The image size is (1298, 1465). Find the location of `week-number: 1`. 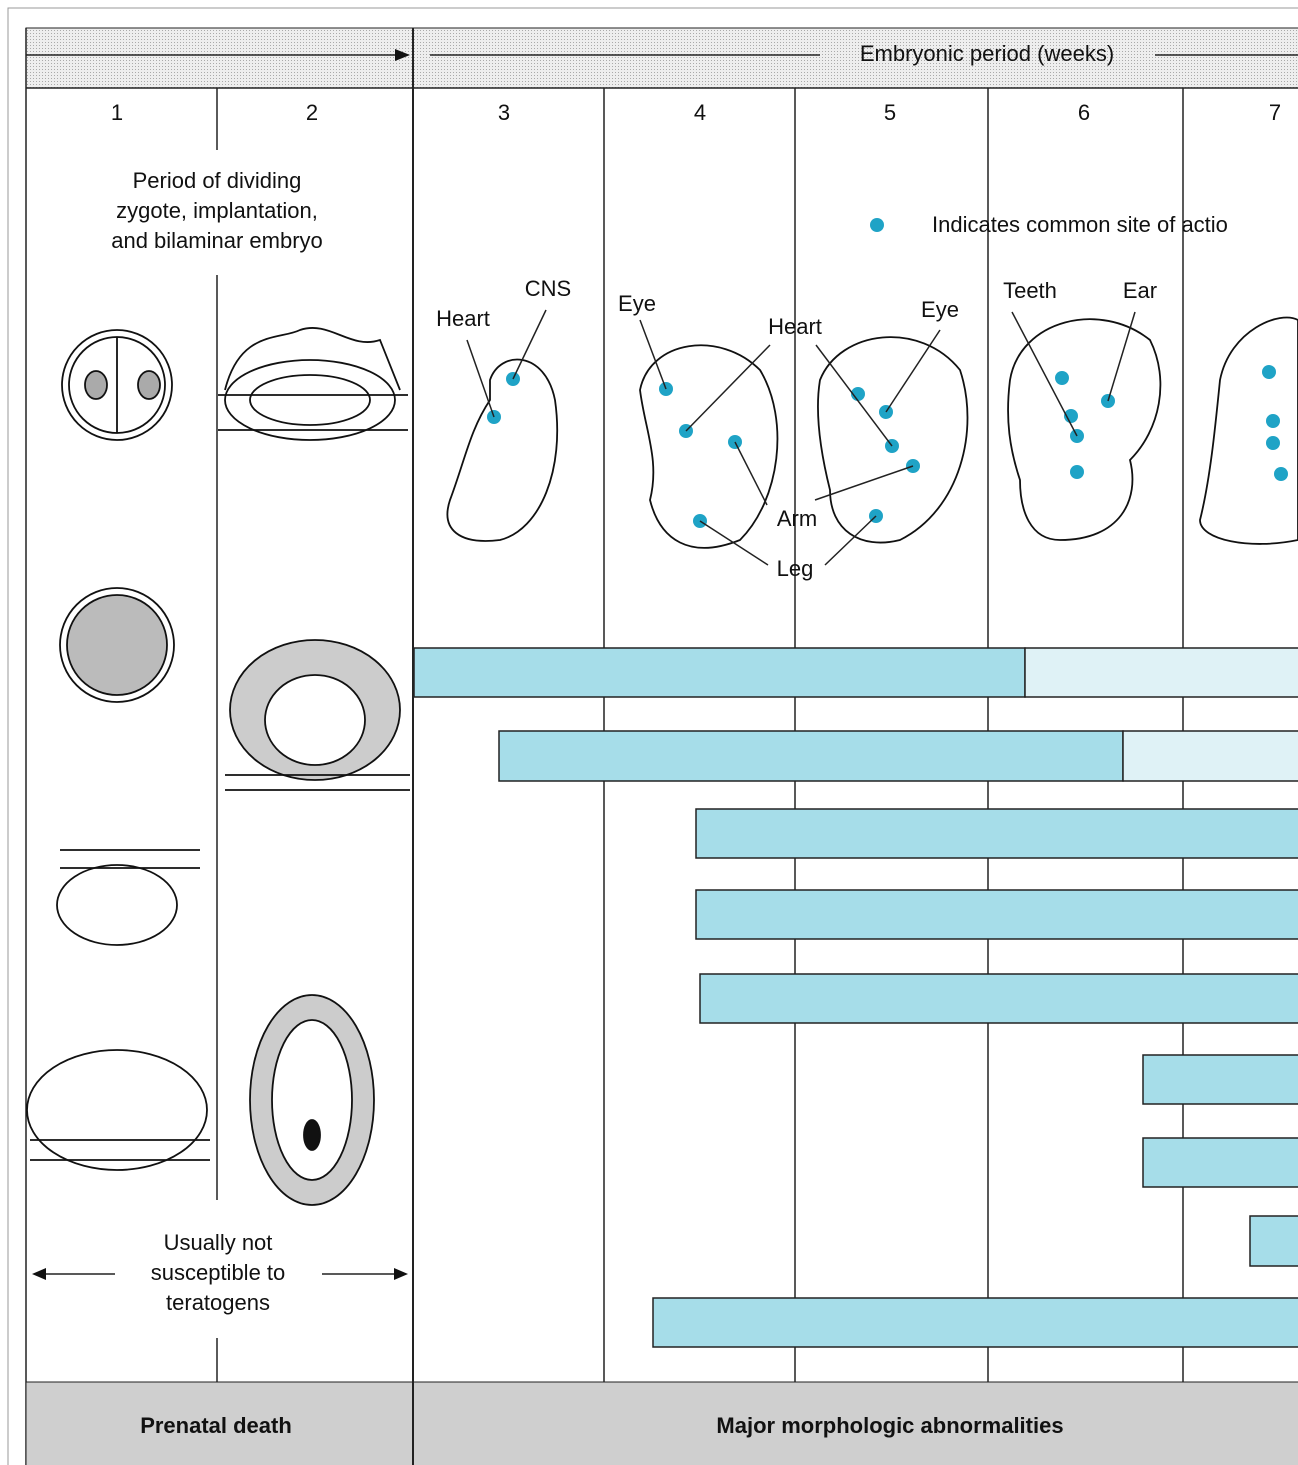

week-number: 1 is located at coordinates (117, 112).